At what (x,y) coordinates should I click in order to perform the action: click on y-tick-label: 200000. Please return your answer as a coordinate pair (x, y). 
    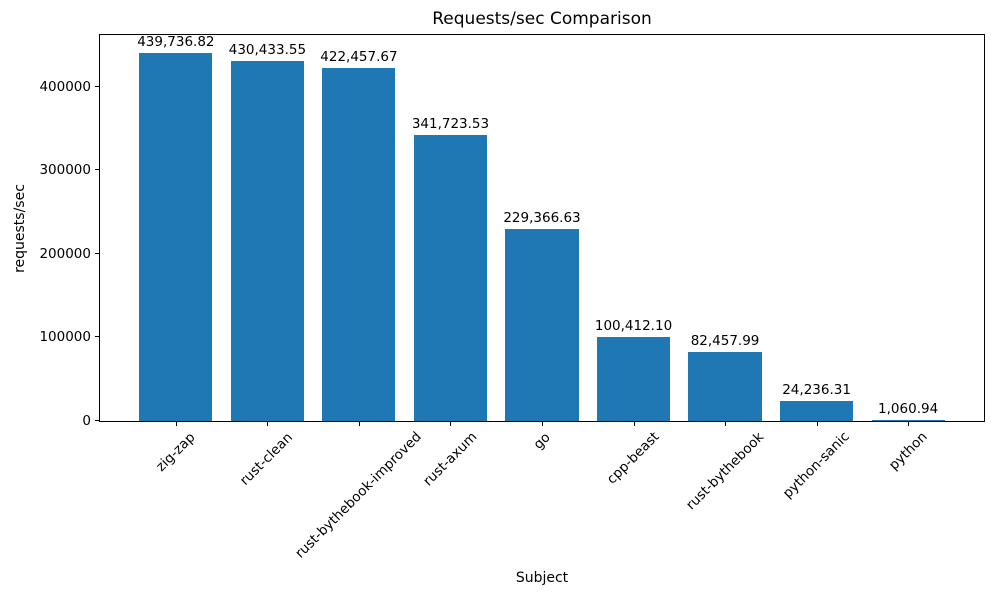
    Looking at the image, I should click on (65, 254).